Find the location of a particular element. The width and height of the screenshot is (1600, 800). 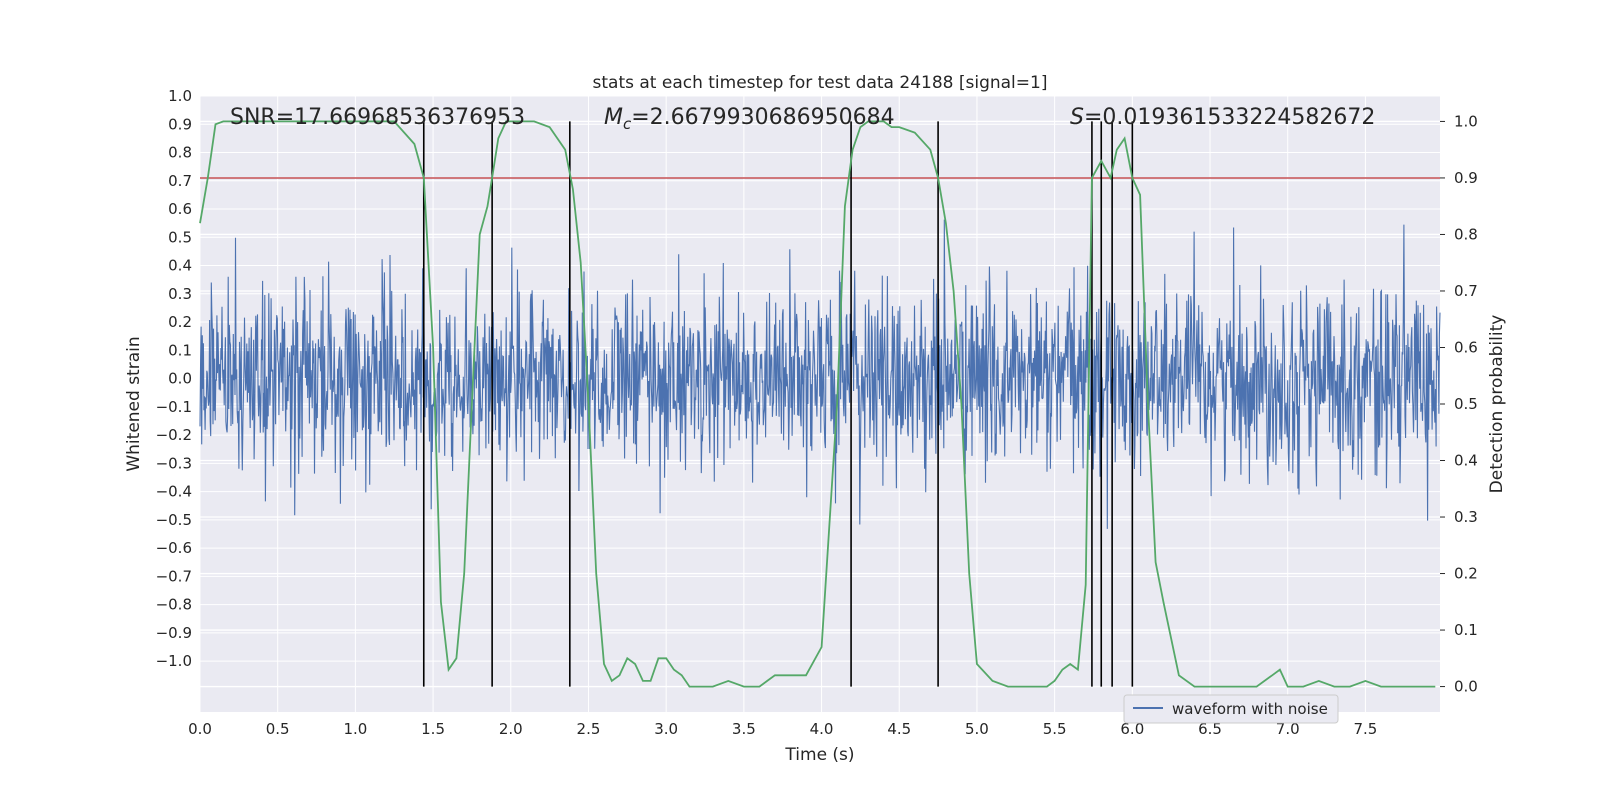

y-tick-label: −1.0 is located at coordinates (174, 661).